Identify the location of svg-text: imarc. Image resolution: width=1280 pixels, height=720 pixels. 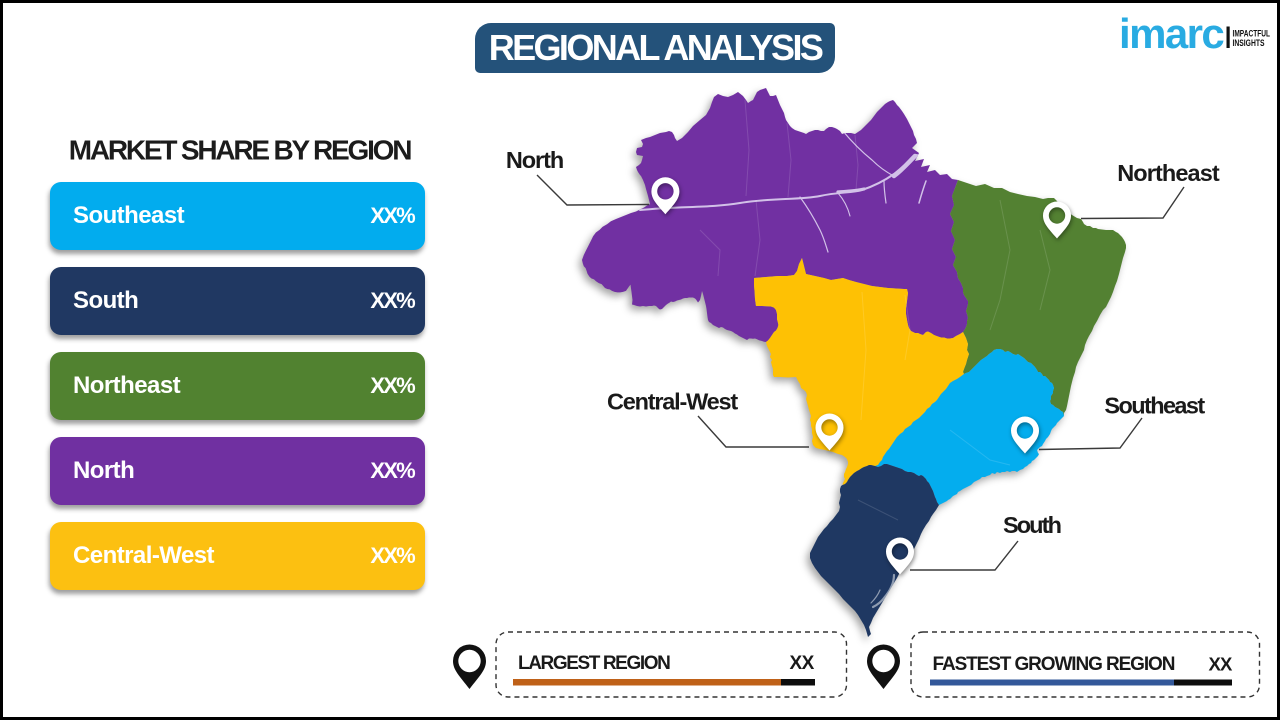
(1171, 33).